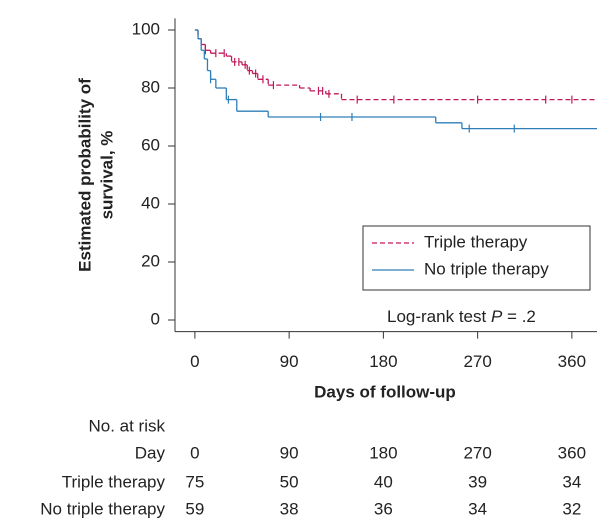 The height and width of the screenshot is (524, 597). I want to click on risk-count: 50, so click(289, 481).